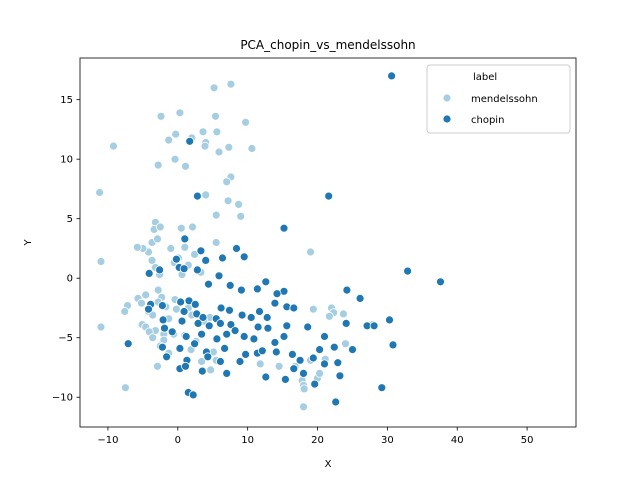  What do you see at coordinates (328, 464) in the screenshot?
I see `x-axis-label: X` at bounding box center [328, 464].